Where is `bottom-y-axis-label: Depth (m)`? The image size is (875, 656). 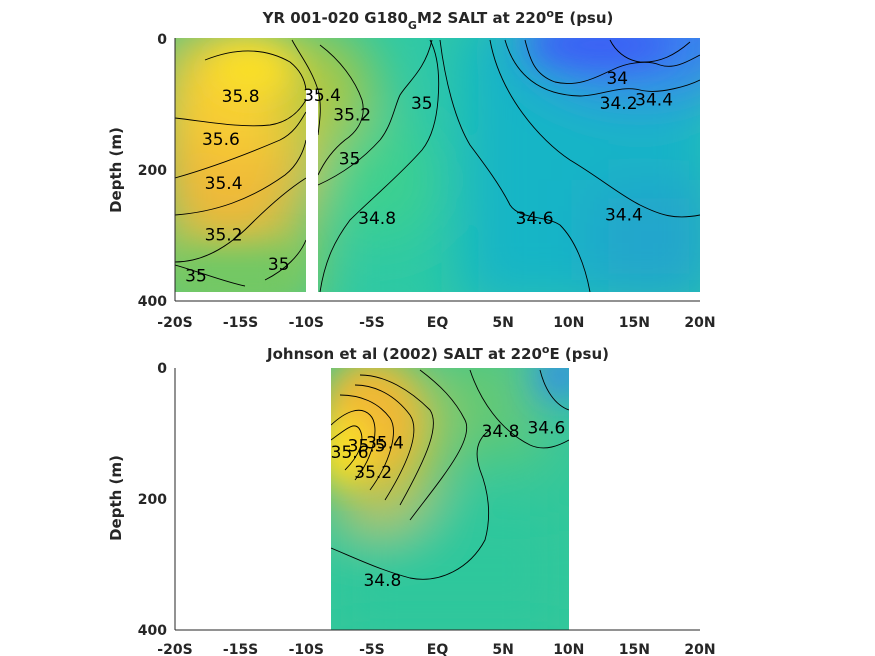 bottom-y-axis-label: Depth (m) is located at coordinates (116, 498).